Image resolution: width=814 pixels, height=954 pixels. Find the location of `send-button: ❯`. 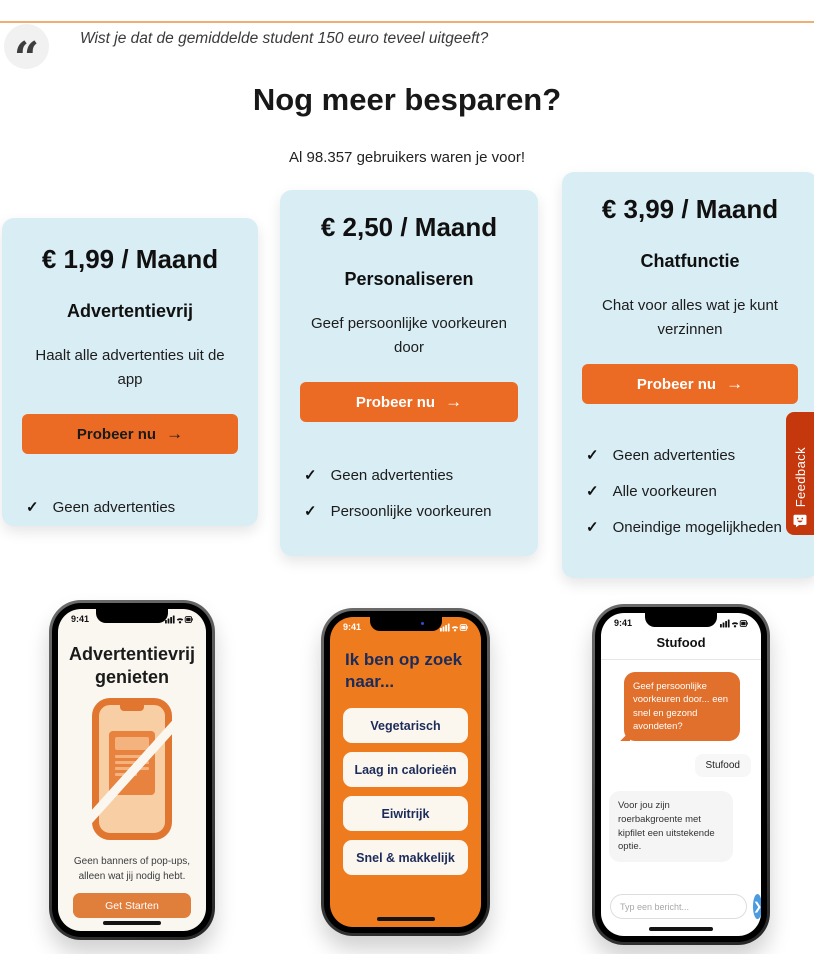

send-button: ❯ is located at coordinates (757, 906).